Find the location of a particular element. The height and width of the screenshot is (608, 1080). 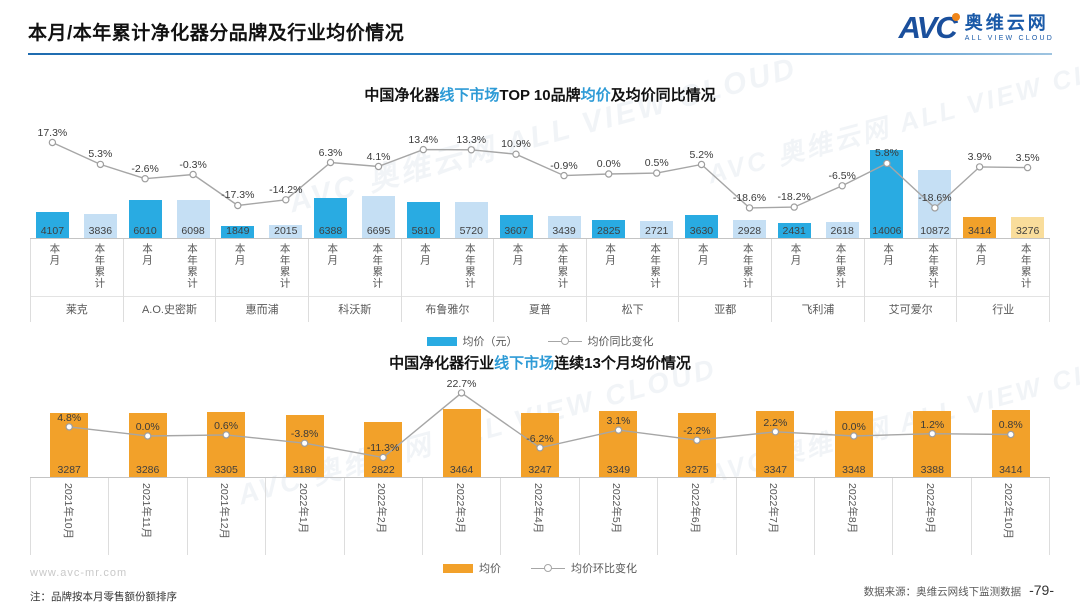

axis-group-2022年2月: 2022年2月 is located at coordinates (384, 516).